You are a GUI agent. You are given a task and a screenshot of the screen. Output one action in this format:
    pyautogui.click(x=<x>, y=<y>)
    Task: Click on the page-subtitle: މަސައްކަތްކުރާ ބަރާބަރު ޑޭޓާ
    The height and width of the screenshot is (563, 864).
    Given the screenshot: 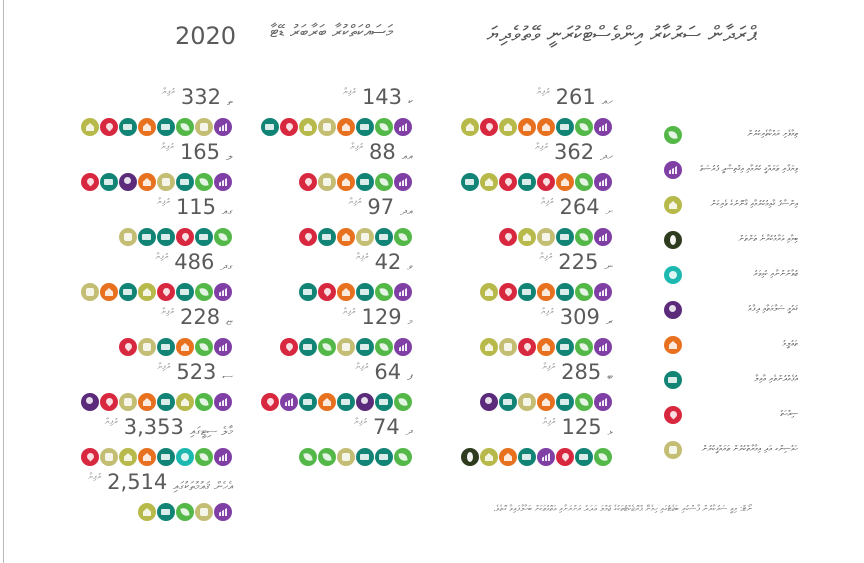 What is the action you would take?
    pyautogui.click(x=332, y=32)
    